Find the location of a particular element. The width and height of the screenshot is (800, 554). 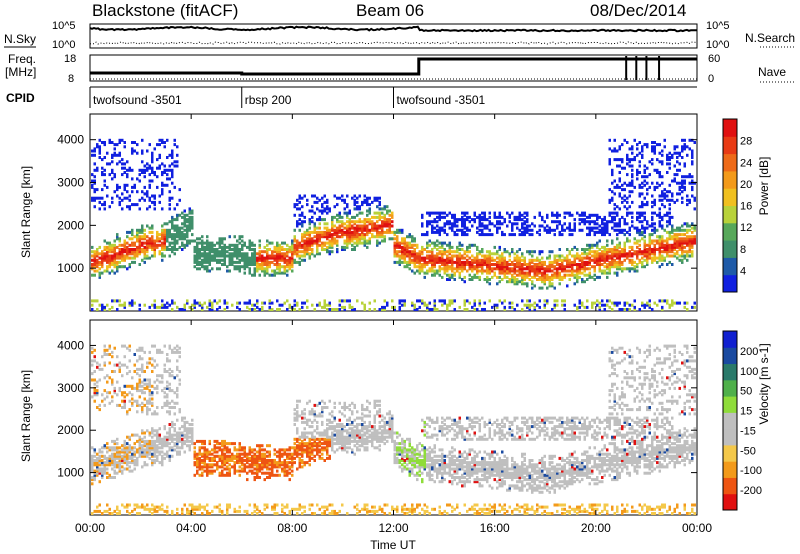

freq-trace is located at coordinates (393, 66).